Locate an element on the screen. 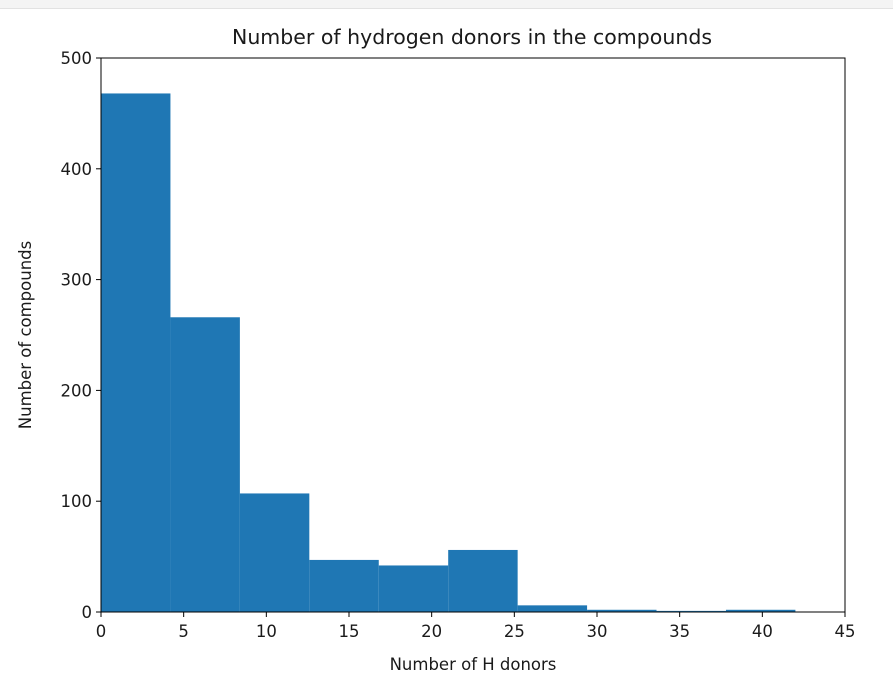 The height and width of the screenshot is (695, 893). x-axis-label: Number of H donors is located at coordinates (473, 664).